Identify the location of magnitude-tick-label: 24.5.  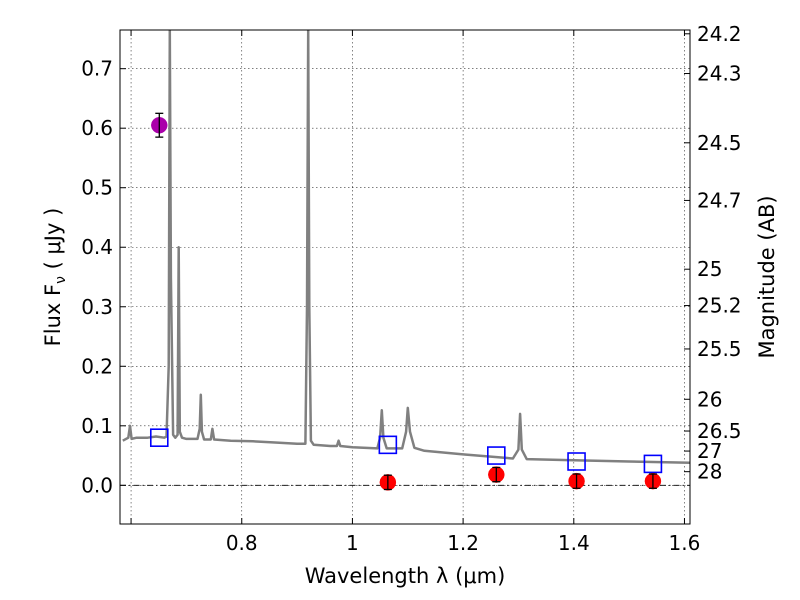
(719, 143).